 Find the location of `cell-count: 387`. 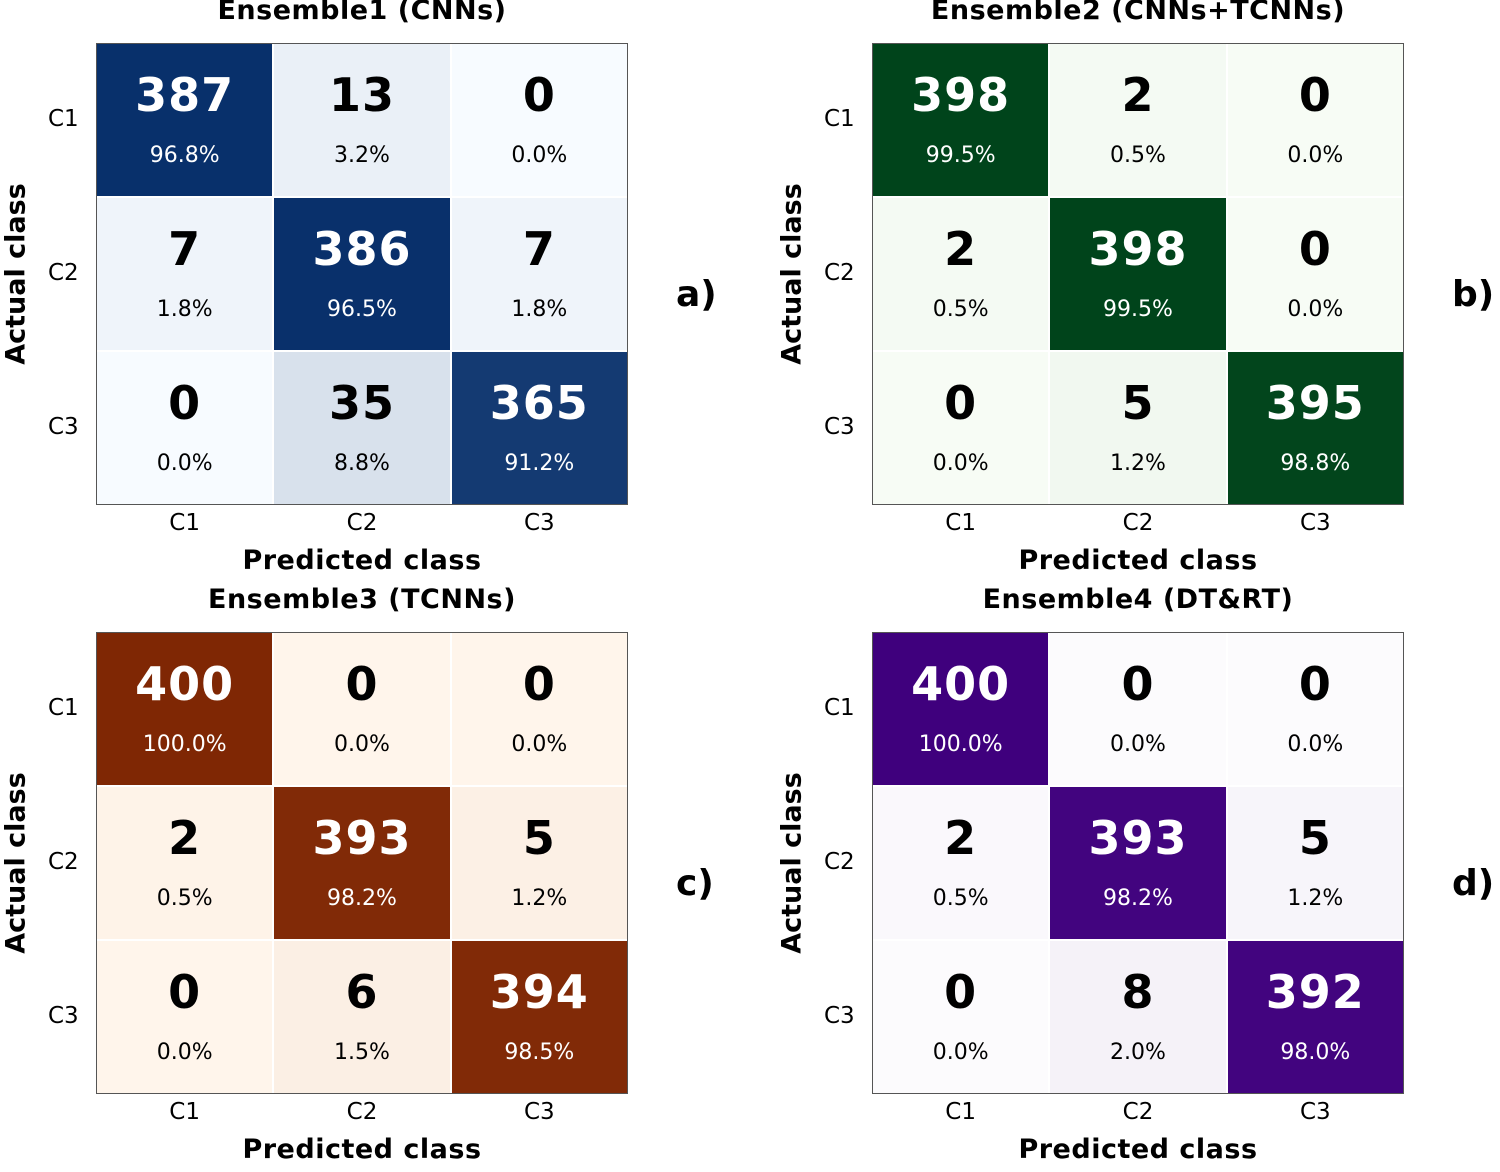

cell-count: 387 is located at coordinates (185, 95).